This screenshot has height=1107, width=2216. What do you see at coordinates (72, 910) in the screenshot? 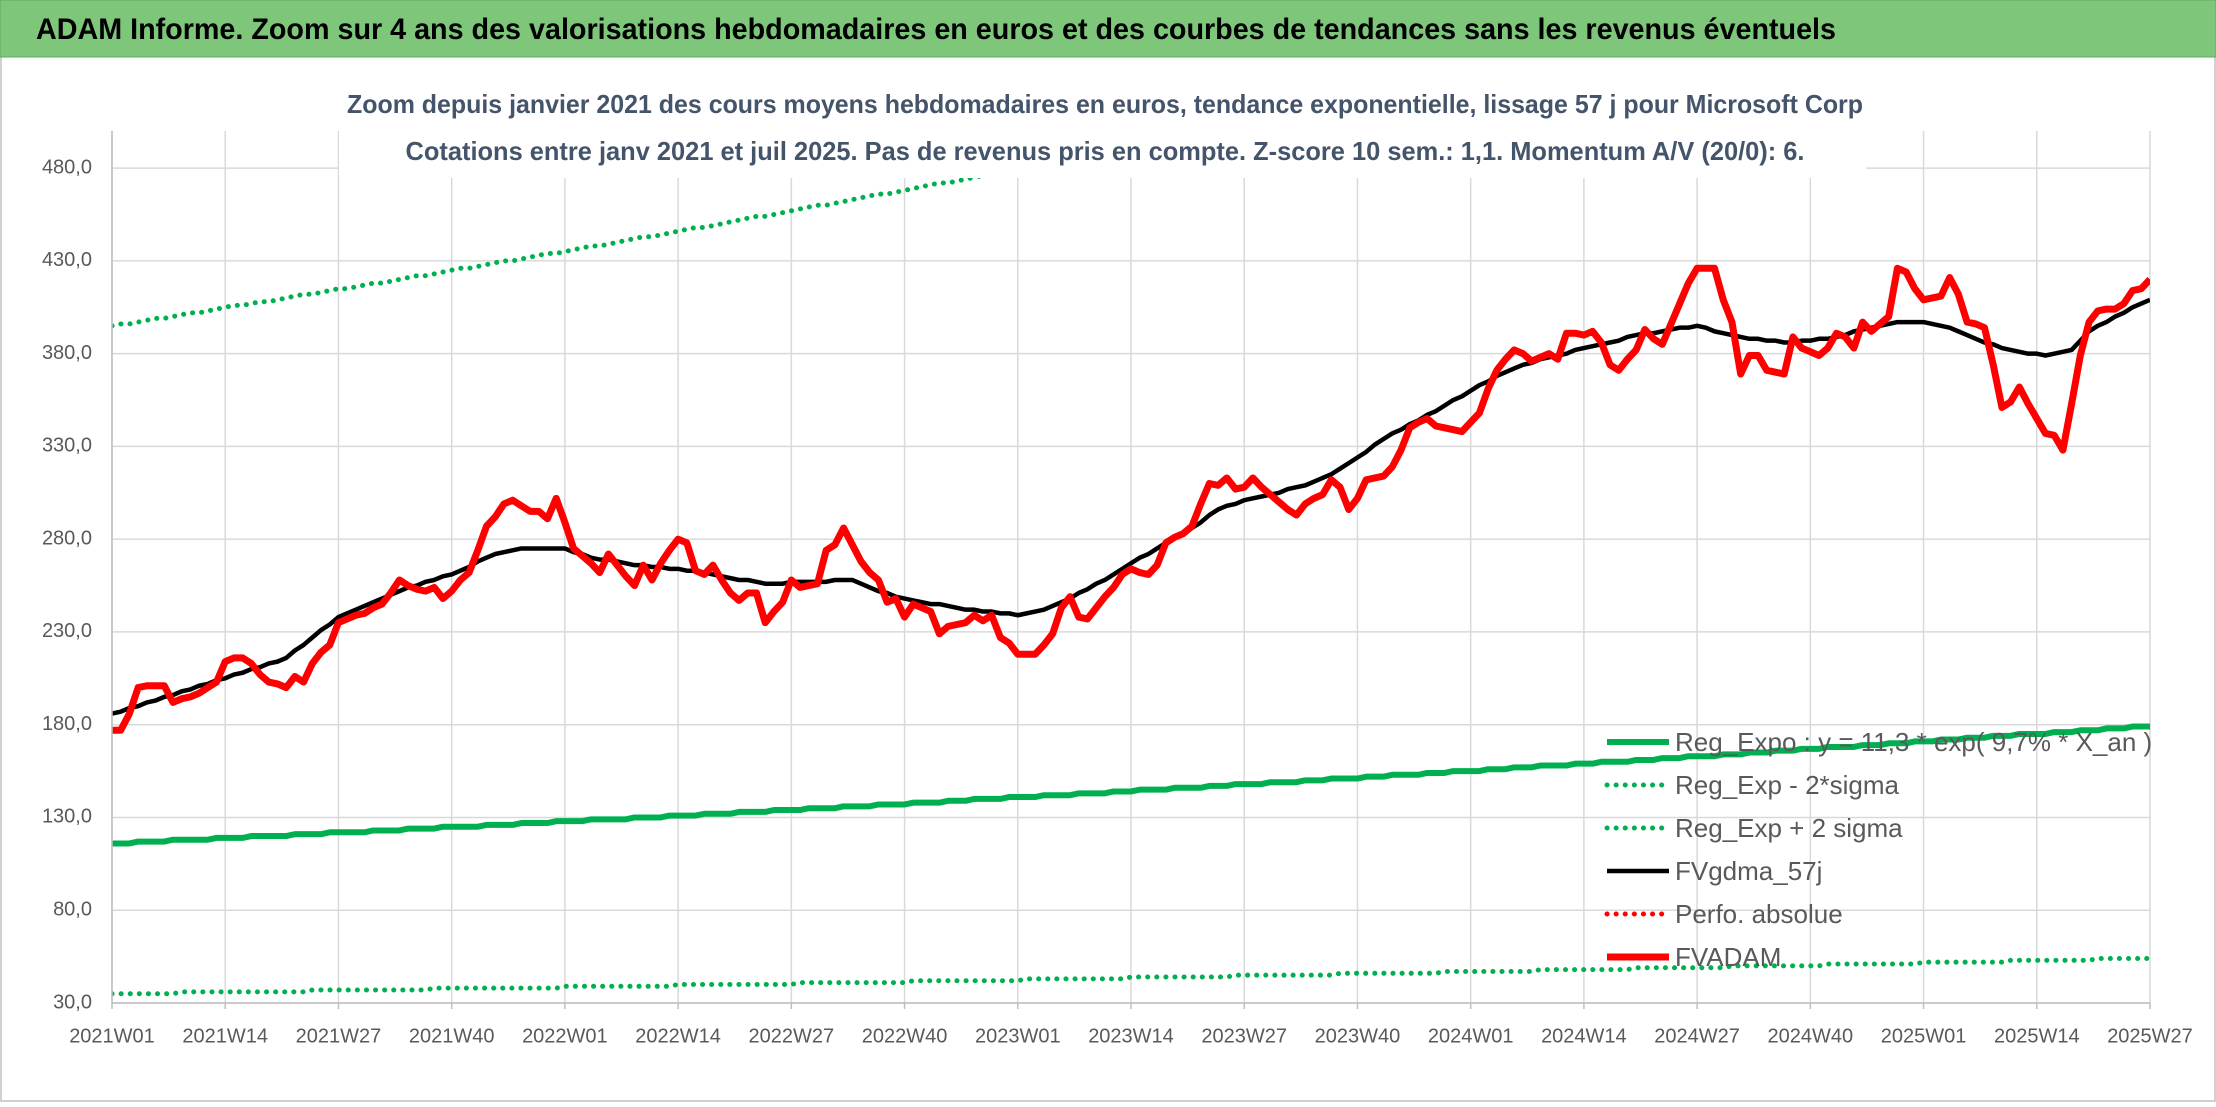
I see `y-tick-label: 80,0` at bounding box center [72, 910].